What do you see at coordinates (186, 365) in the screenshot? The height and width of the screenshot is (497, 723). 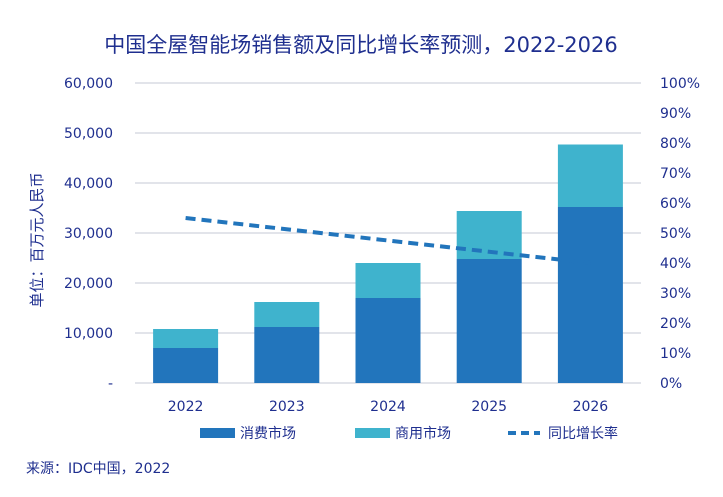 I see `bar-consumer-2022` at bounding box center [186, 365].